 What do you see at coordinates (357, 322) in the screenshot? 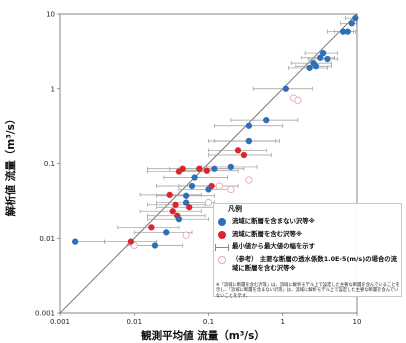
I see `x-tick-label: 10` at bounding box center [357, 322].